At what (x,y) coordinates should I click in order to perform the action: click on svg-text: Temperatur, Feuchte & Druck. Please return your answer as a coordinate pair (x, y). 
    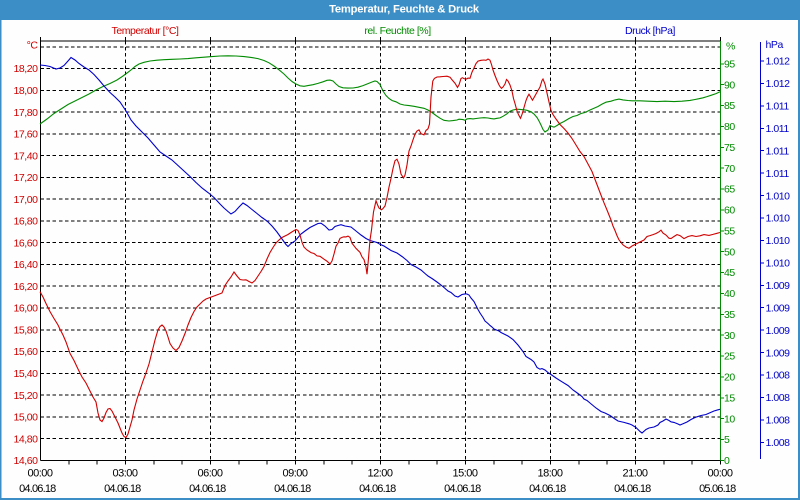
    Looking at the image, I should click on (404, 10).